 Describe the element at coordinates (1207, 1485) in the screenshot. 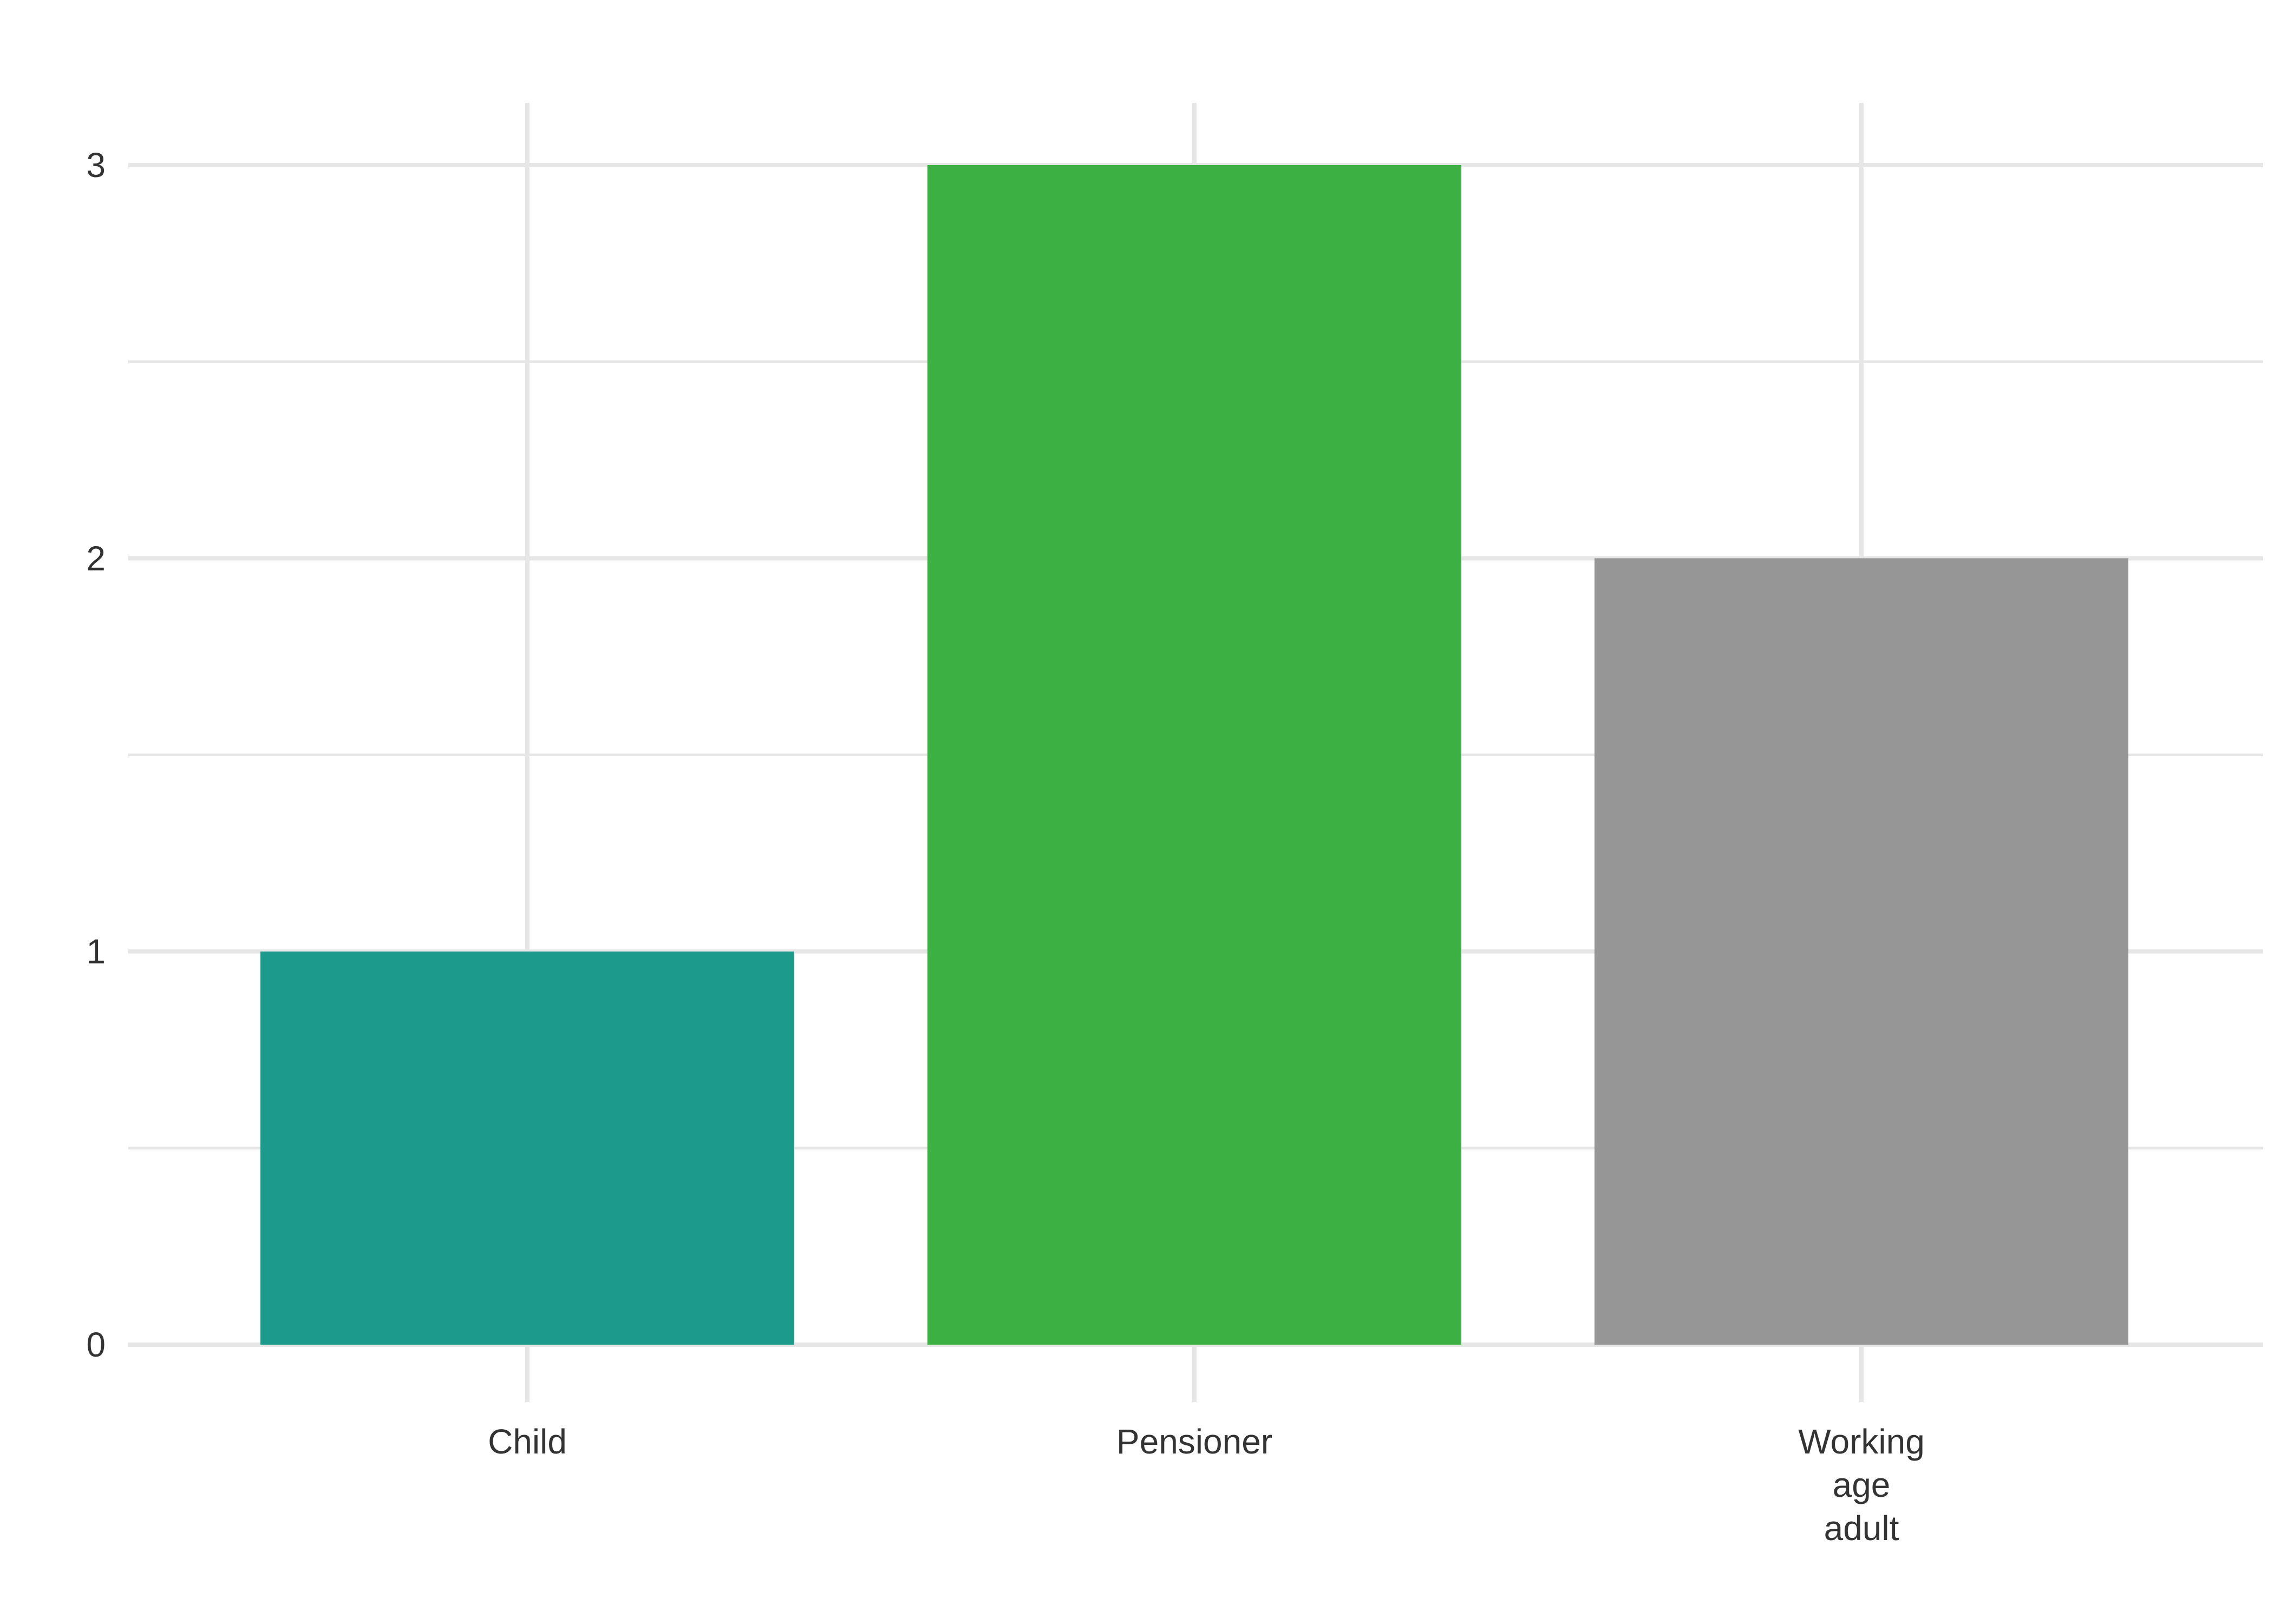

I see `x-axis-tick-labels: Child Pensioner Working age adult` at that location.